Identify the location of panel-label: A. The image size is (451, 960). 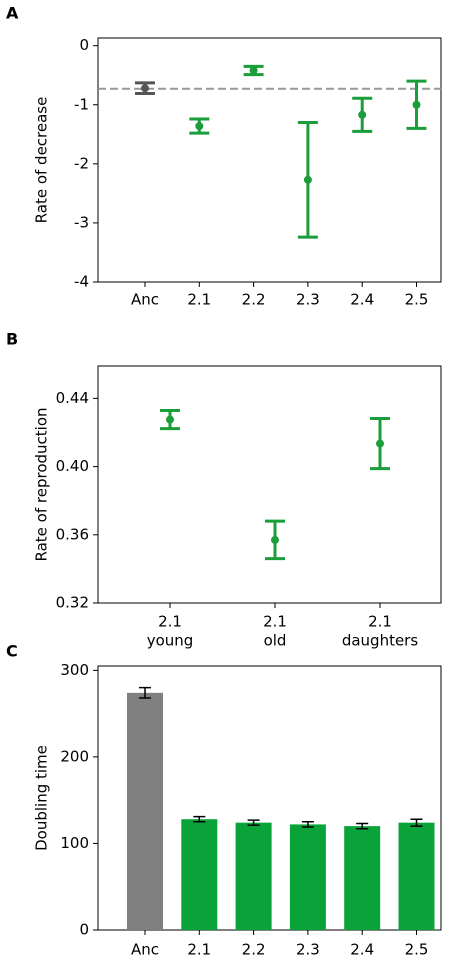
(12, 13).